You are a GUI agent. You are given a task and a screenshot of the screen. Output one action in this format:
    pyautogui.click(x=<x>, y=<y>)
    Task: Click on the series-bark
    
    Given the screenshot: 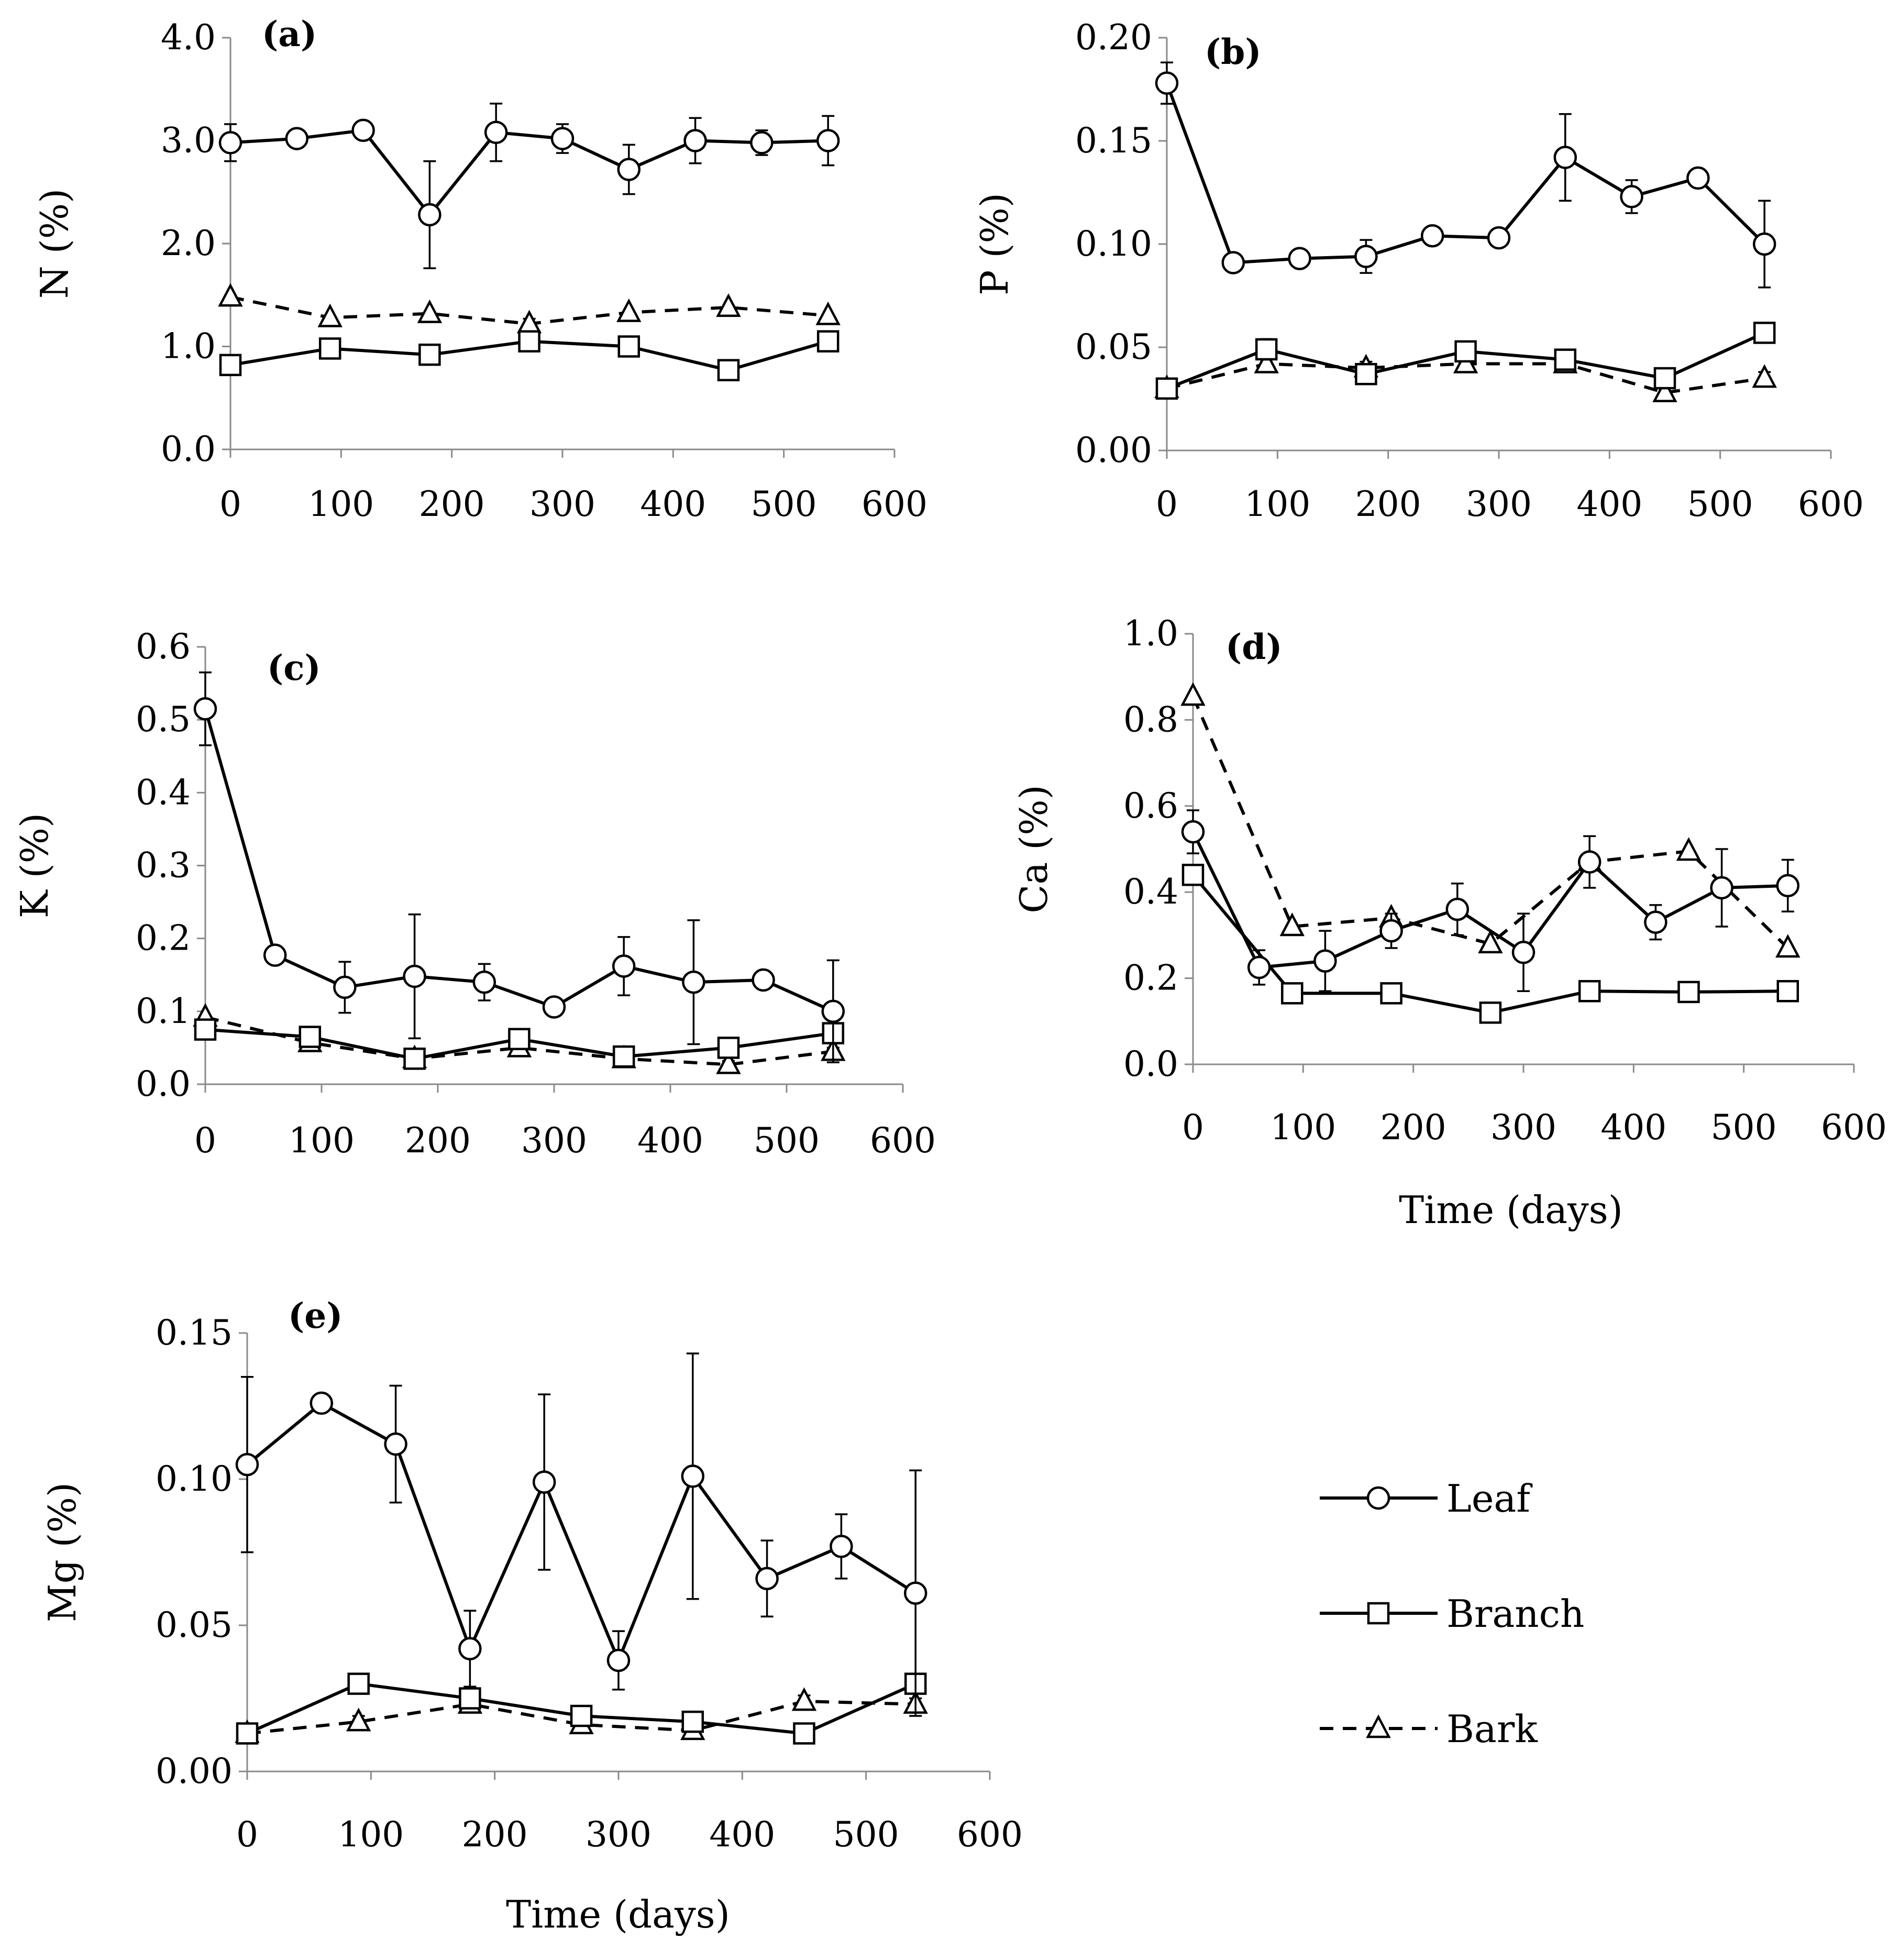 What is the action you would take?
    pyautogui.click(x=529, y=308)
    